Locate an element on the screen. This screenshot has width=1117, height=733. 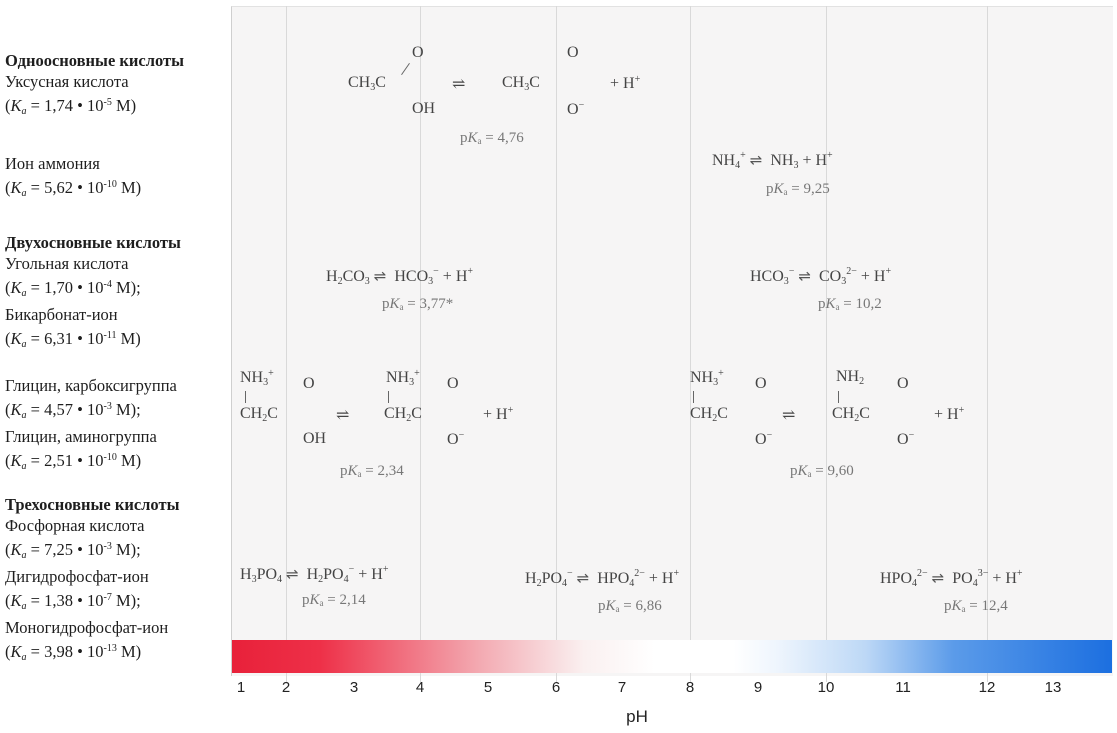
dihydrogen-phosphate-name: Дигидрофосфат-ион is located at coordinates (77, 576).